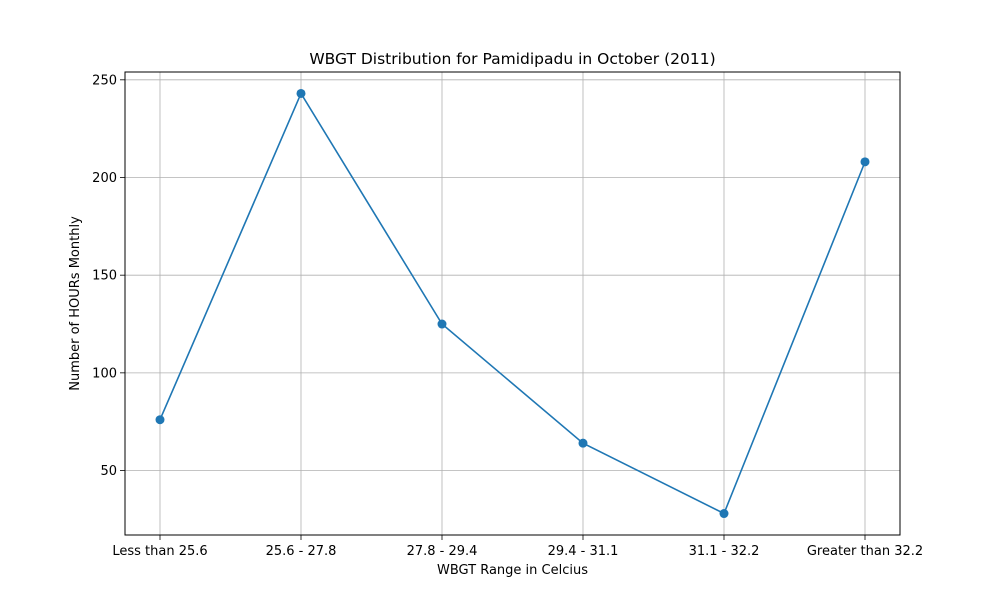 This screenshot has width=1000, height=600. Describe the element at coordinates (724, 551) in the screenshot. I see `x-tick-label: 31.1 - 32.2` at that location.